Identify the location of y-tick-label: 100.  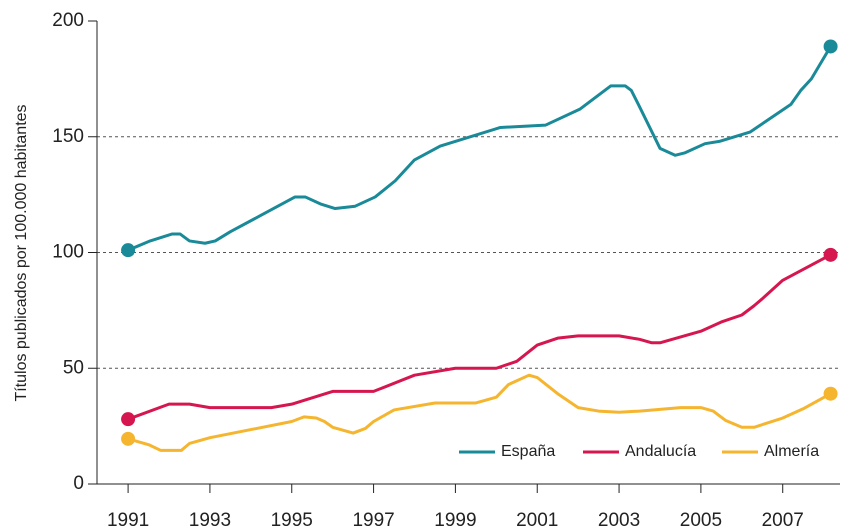
(68, 252).